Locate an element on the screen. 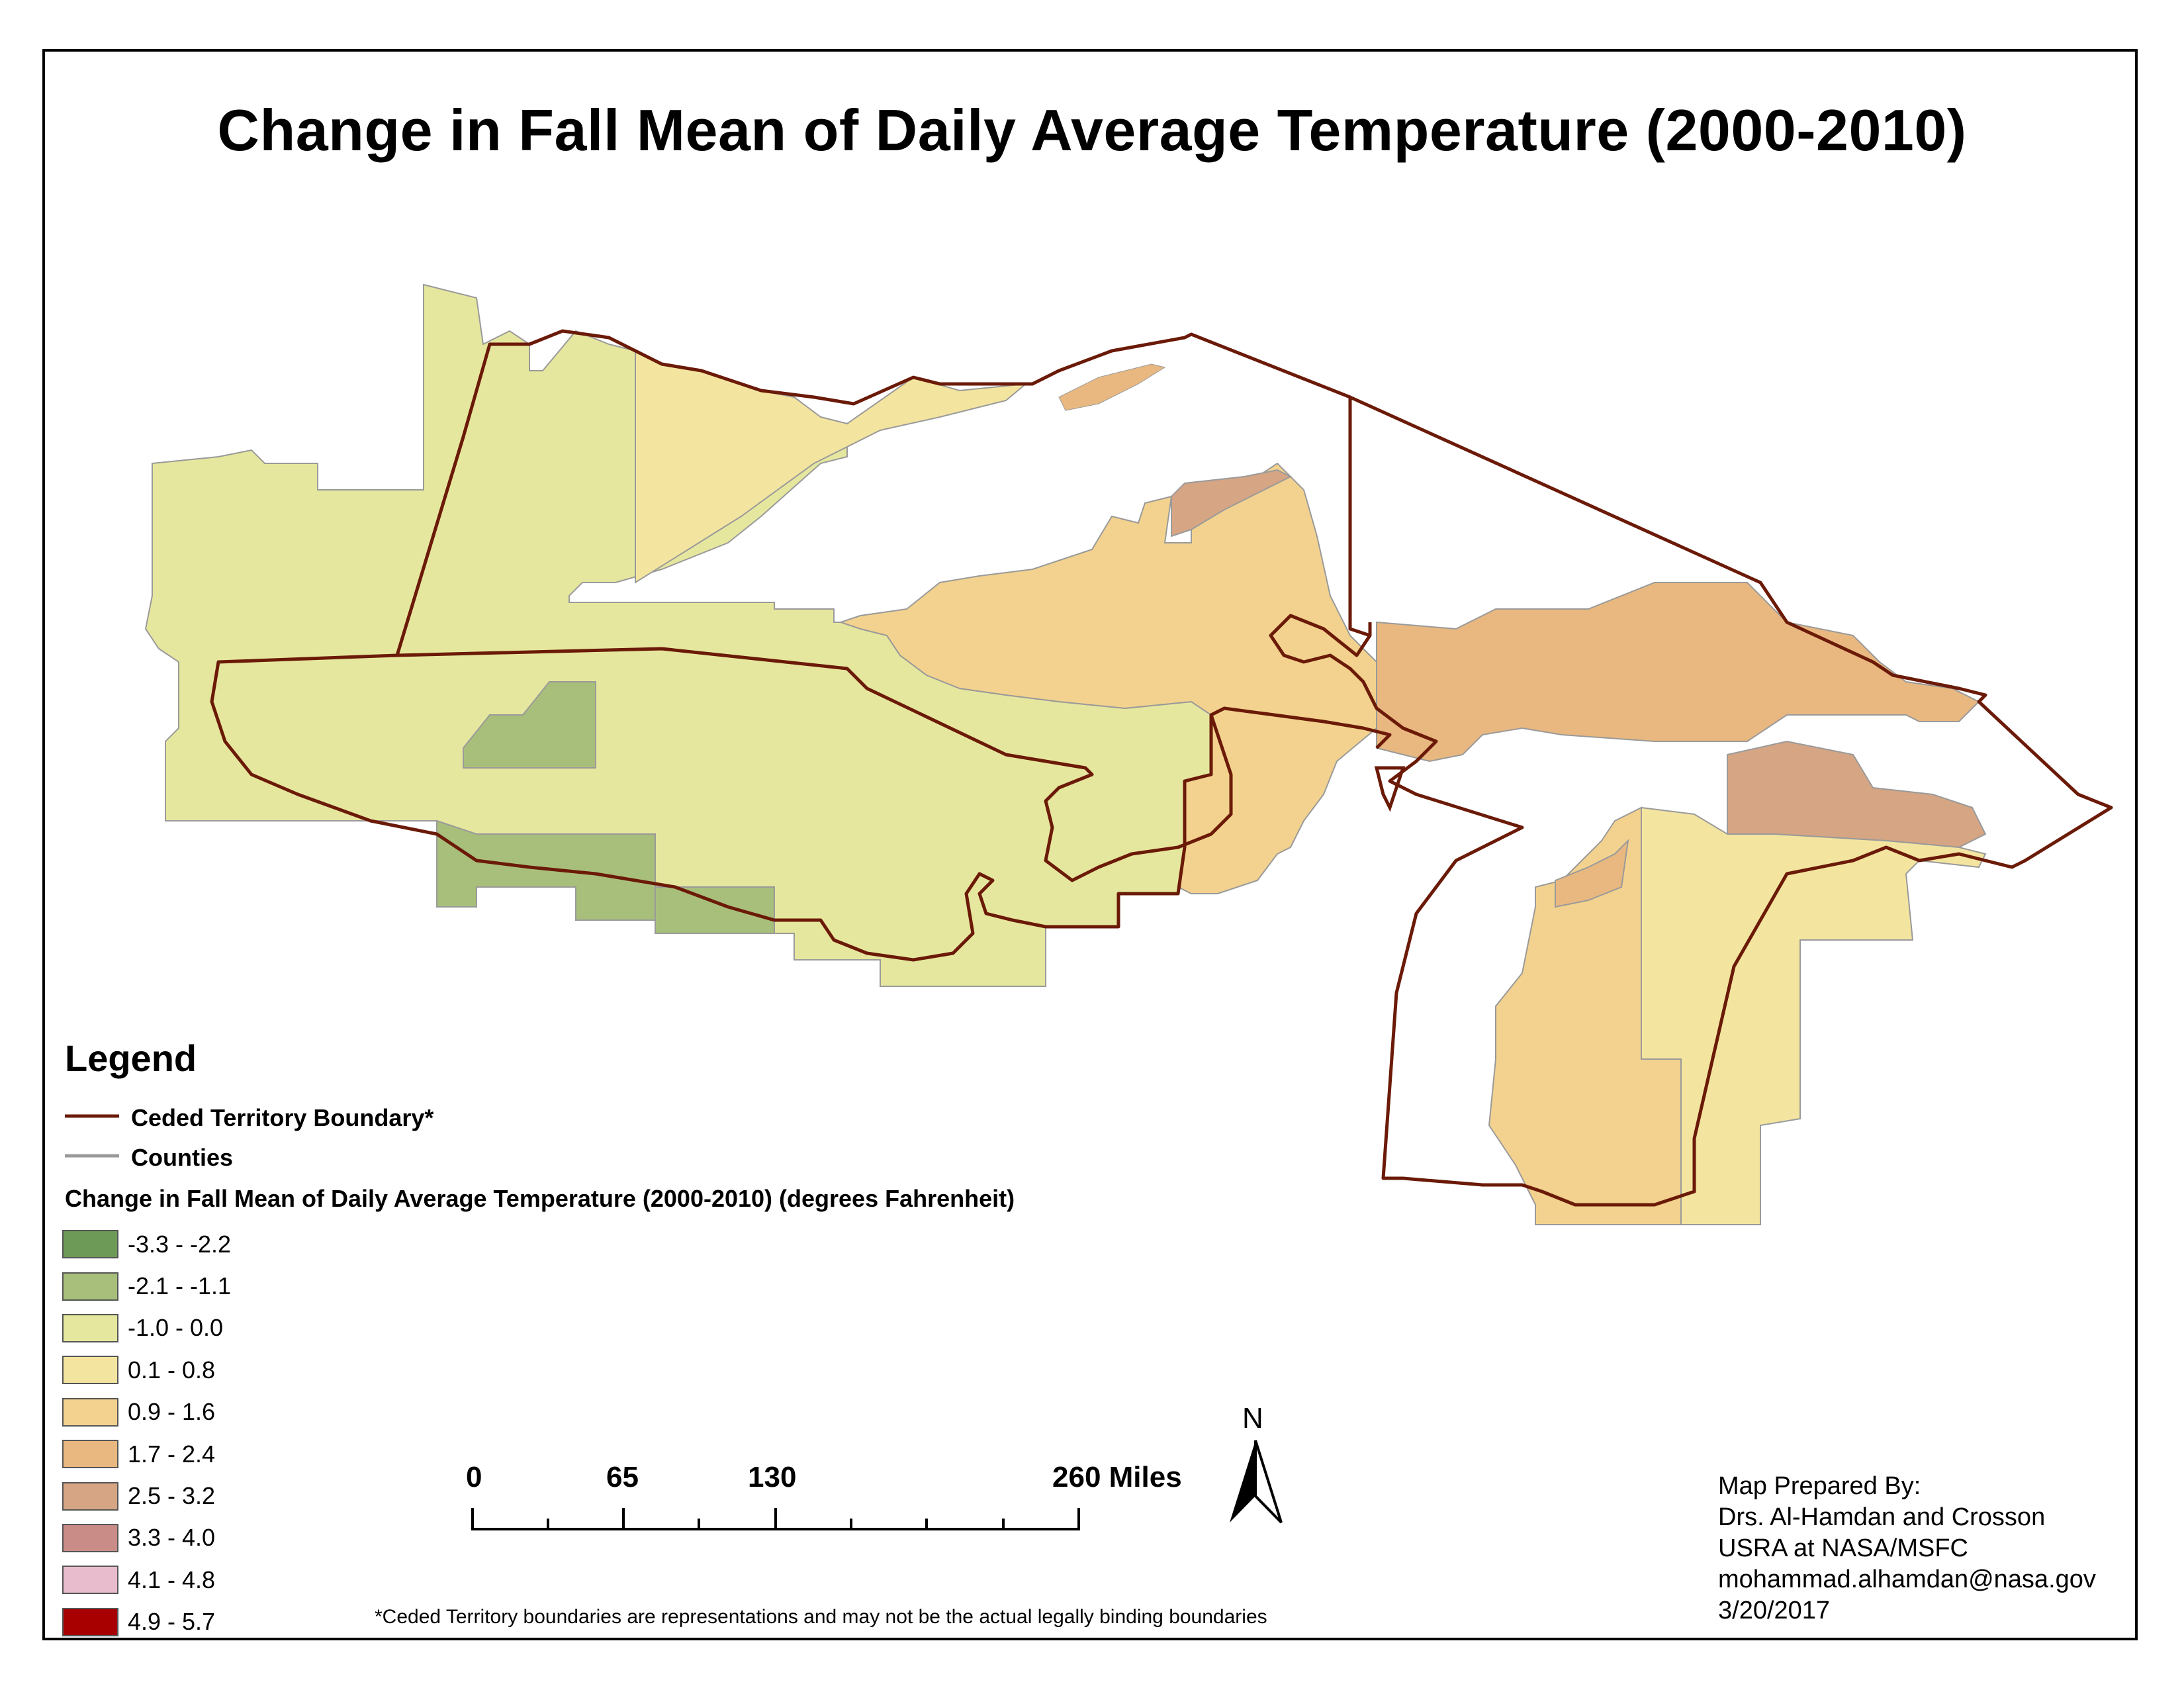  region-lower-peninsula-northwest is located at coordinates (1592, 873).